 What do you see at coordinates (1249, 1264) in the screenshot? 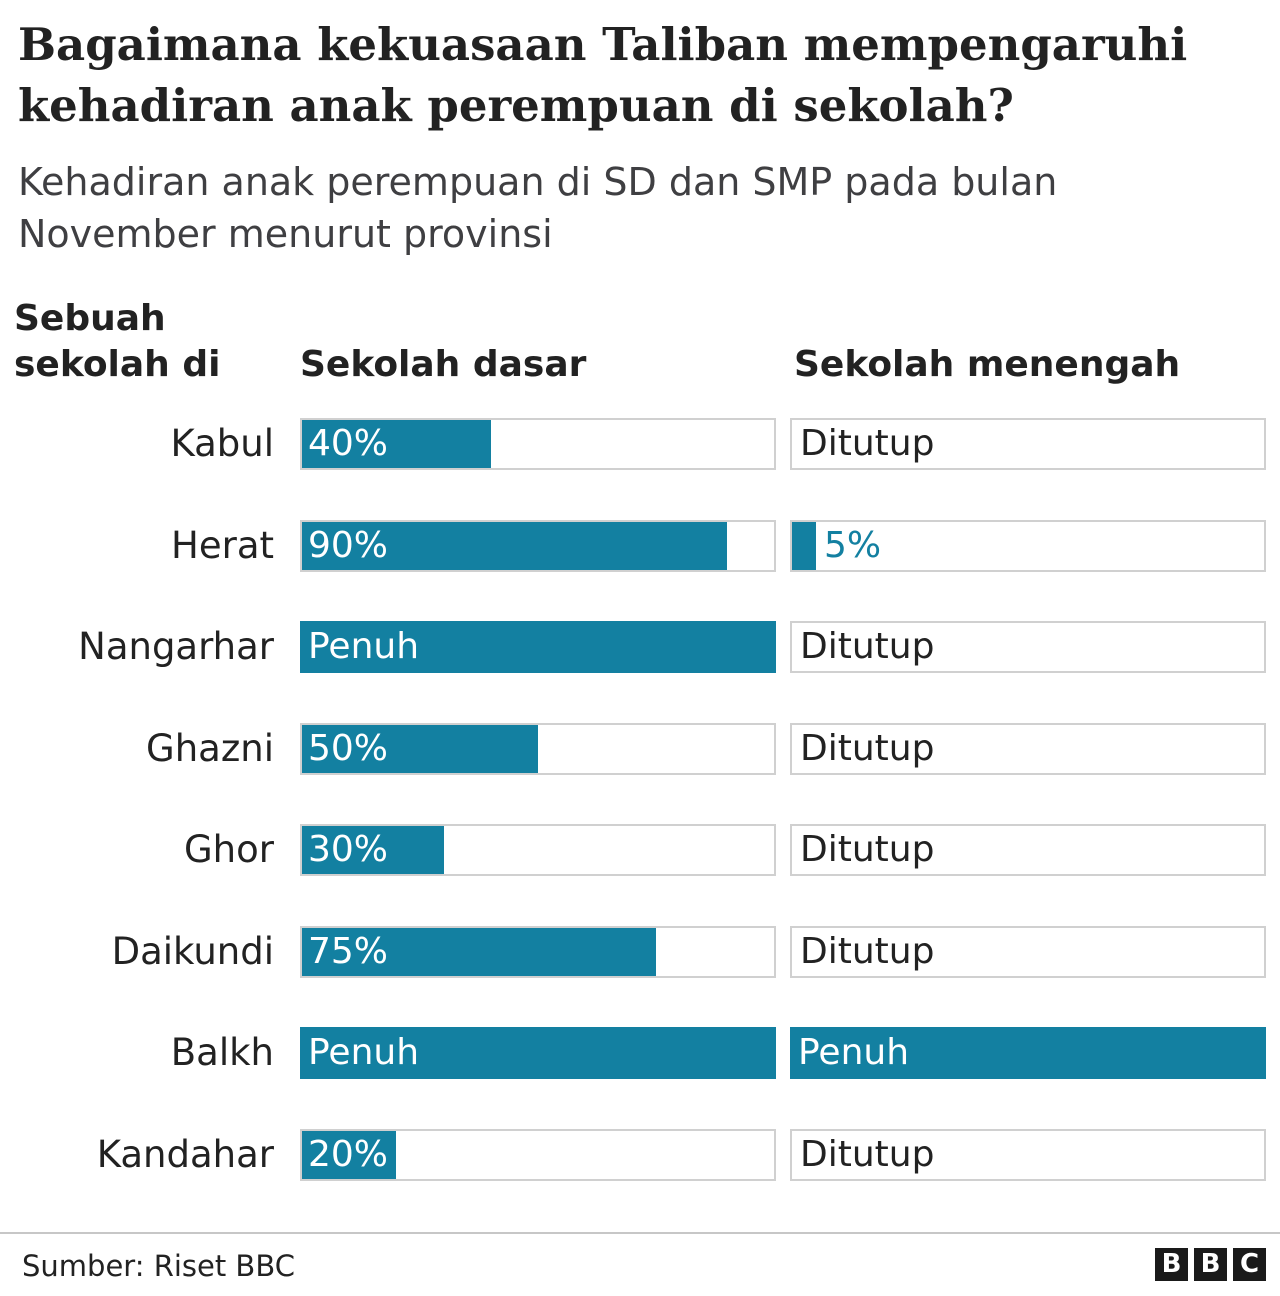
I see `logo-letter: C` at bounding box center [1249, 1264].